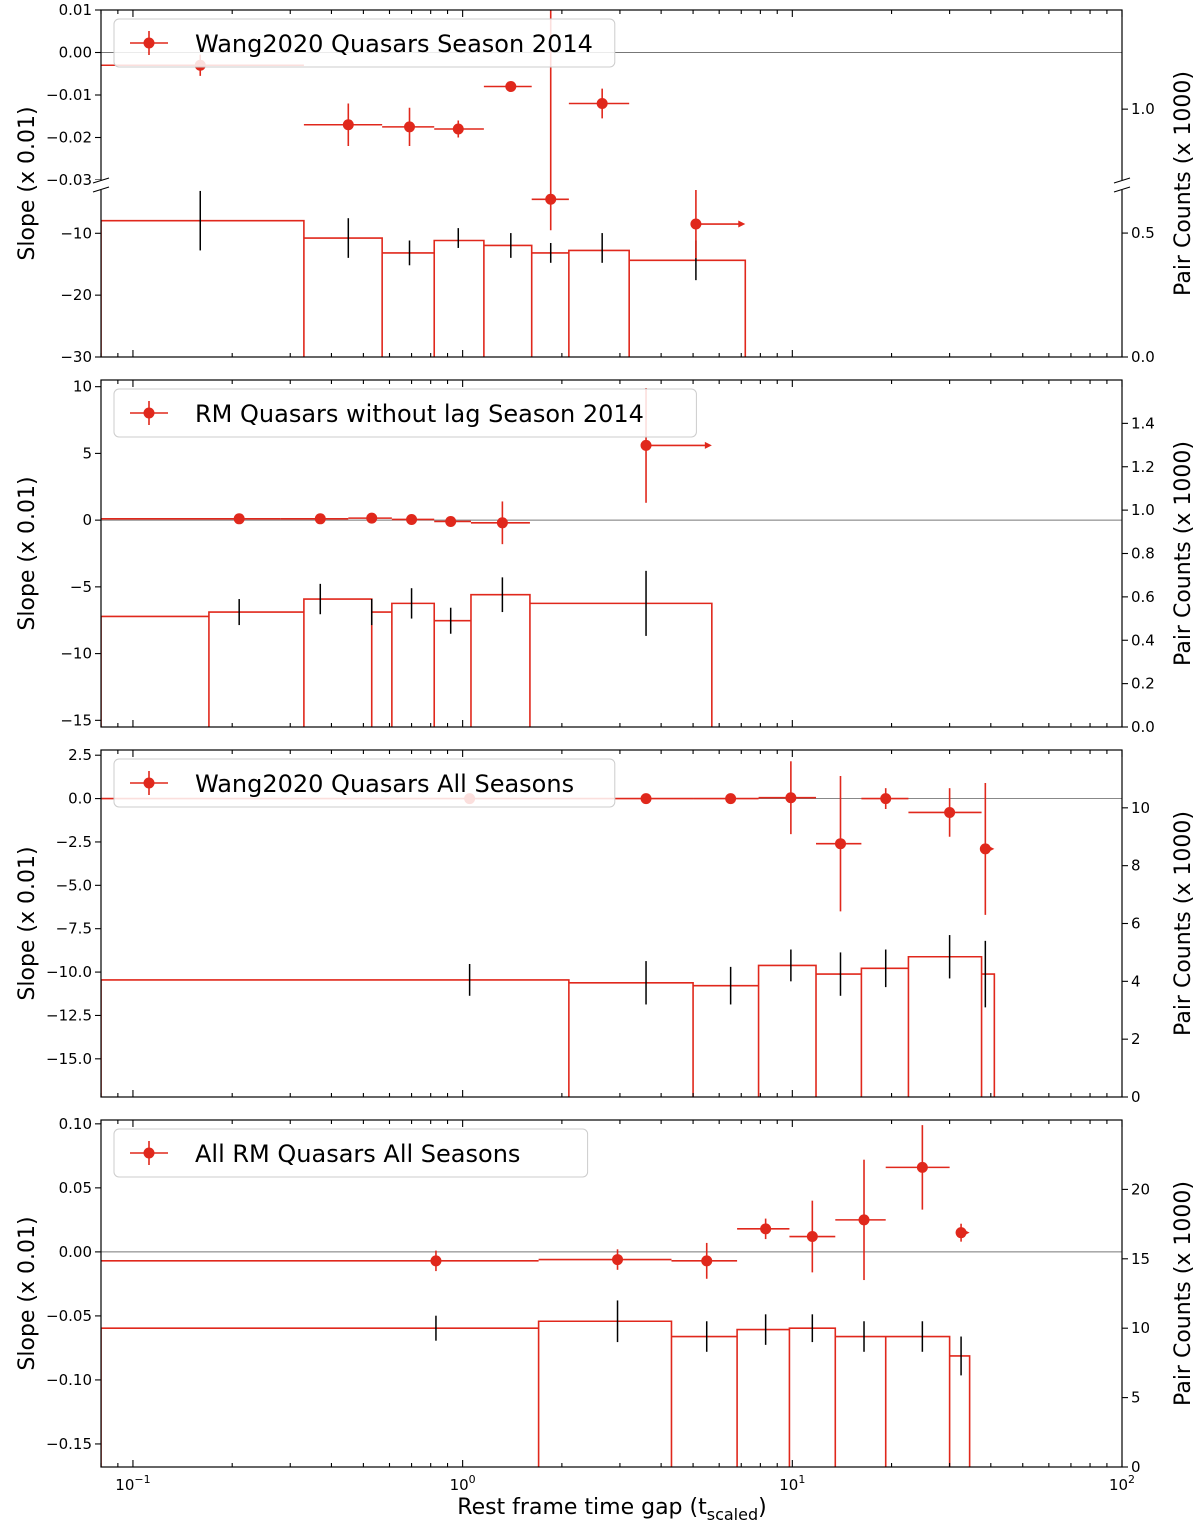 This screenshot has width=1200, height=1525. What do you see at coordinates (69, 1059) in the screenshot?
I see `left-y-tick-label: −15.0` at bounding box center [69, 1059].